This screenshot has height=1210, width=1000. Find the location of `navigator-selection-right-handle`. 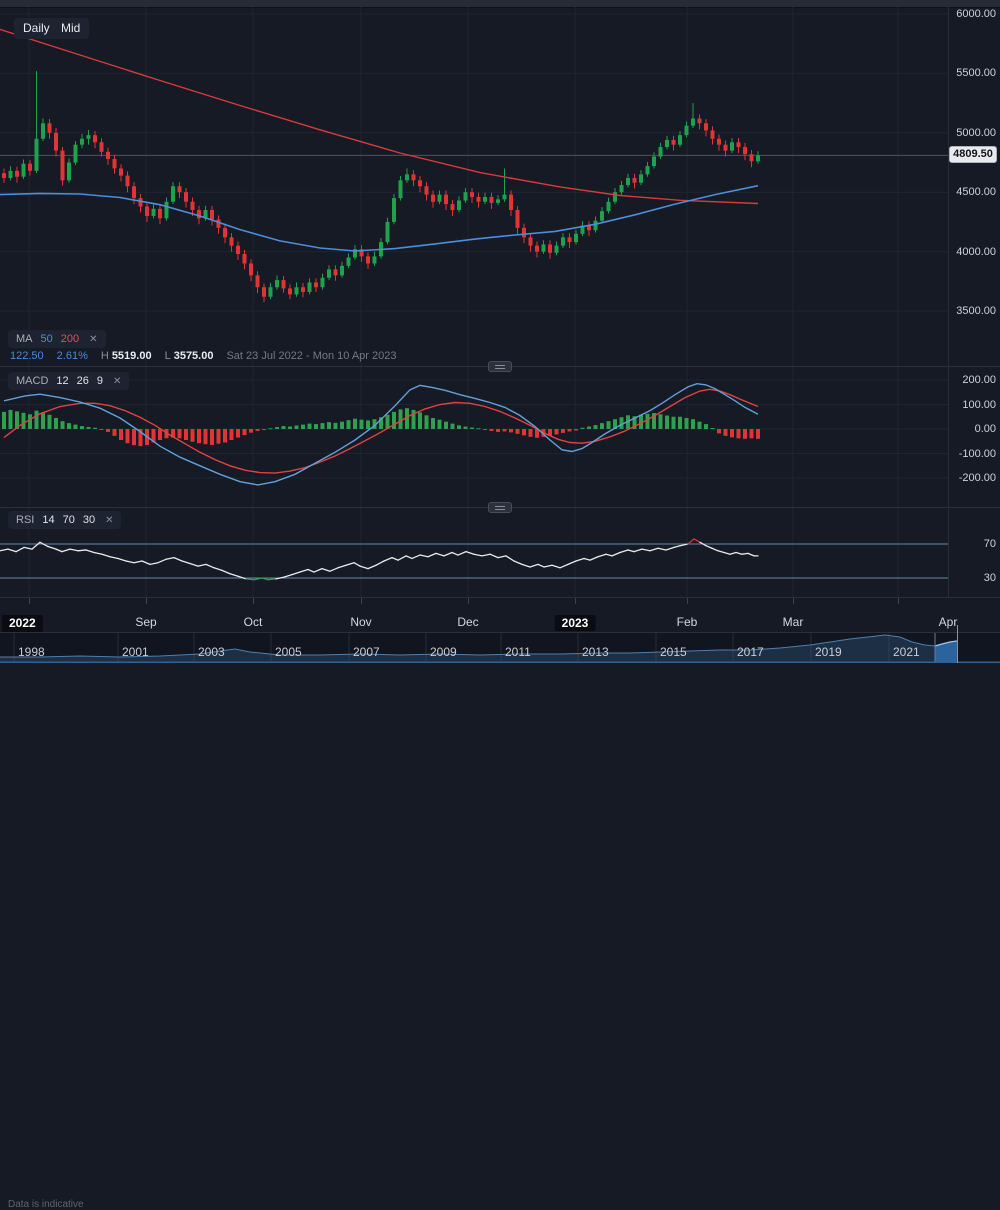

navigator-selection-right-handle is located at coordinates (957, 644).